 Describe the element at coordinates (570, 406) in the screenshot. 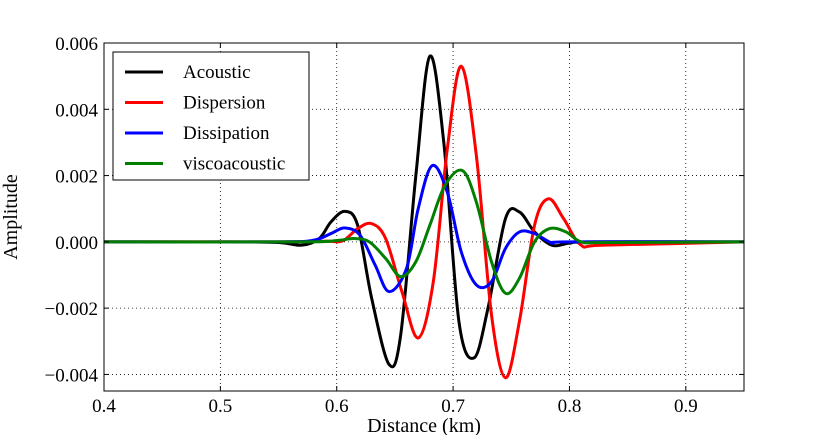

I see `x-tick-label: 0.8` at that location.